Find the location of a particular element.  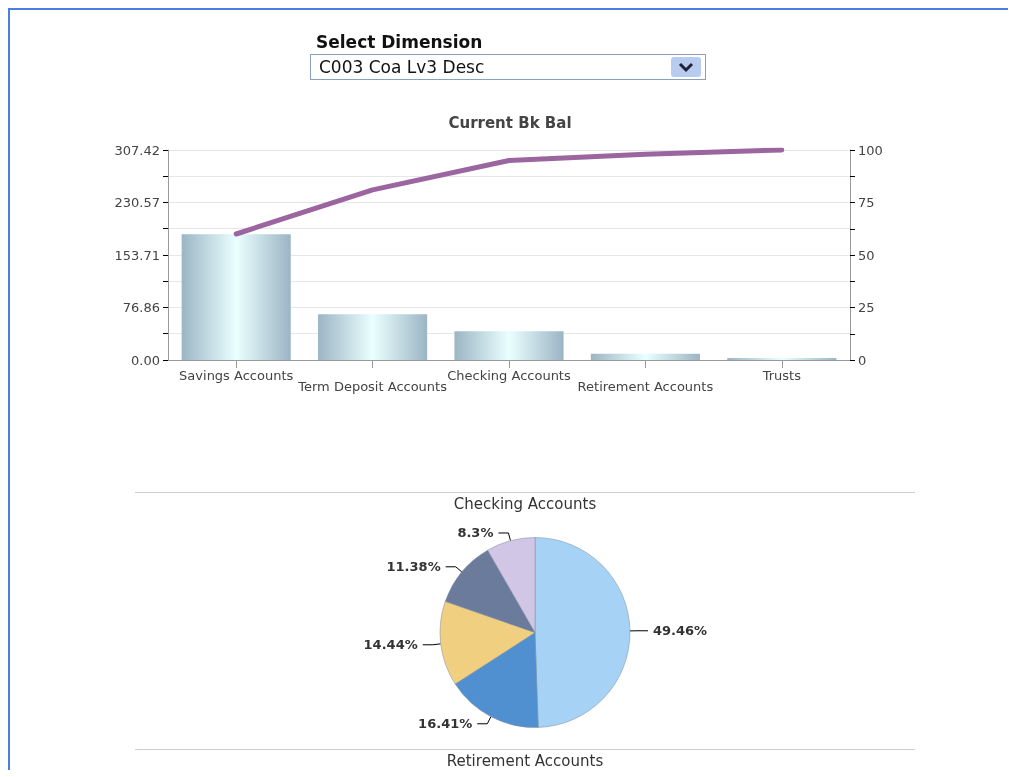

y2-tick-label: 0 is located at coordinates (862, 360).